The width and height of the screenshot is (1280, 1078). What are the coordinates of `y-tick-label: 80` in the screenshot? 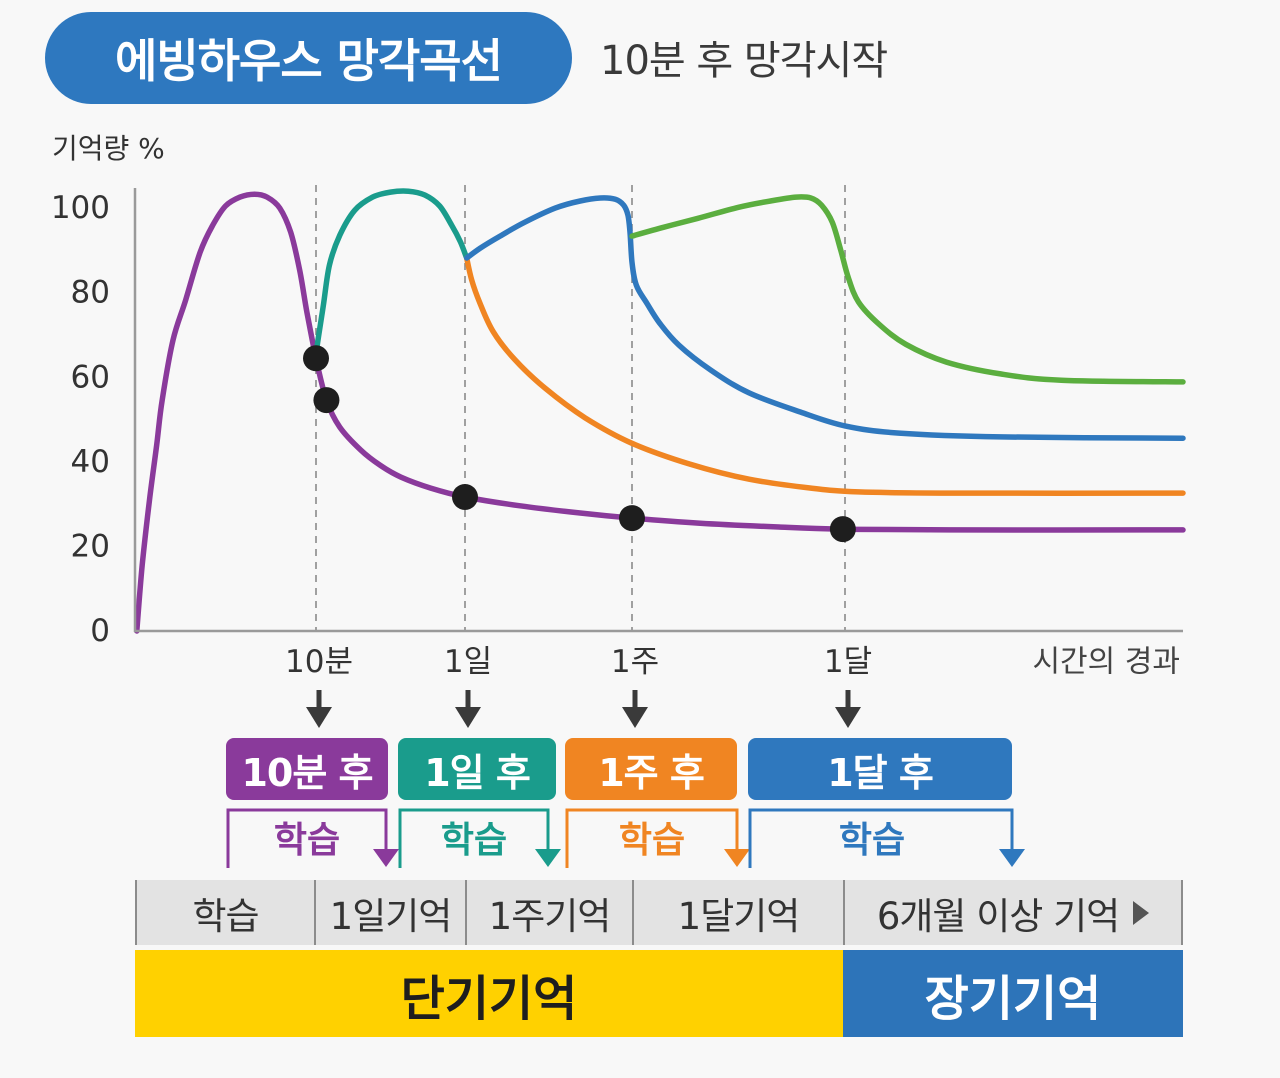 It's located at (90, 293).